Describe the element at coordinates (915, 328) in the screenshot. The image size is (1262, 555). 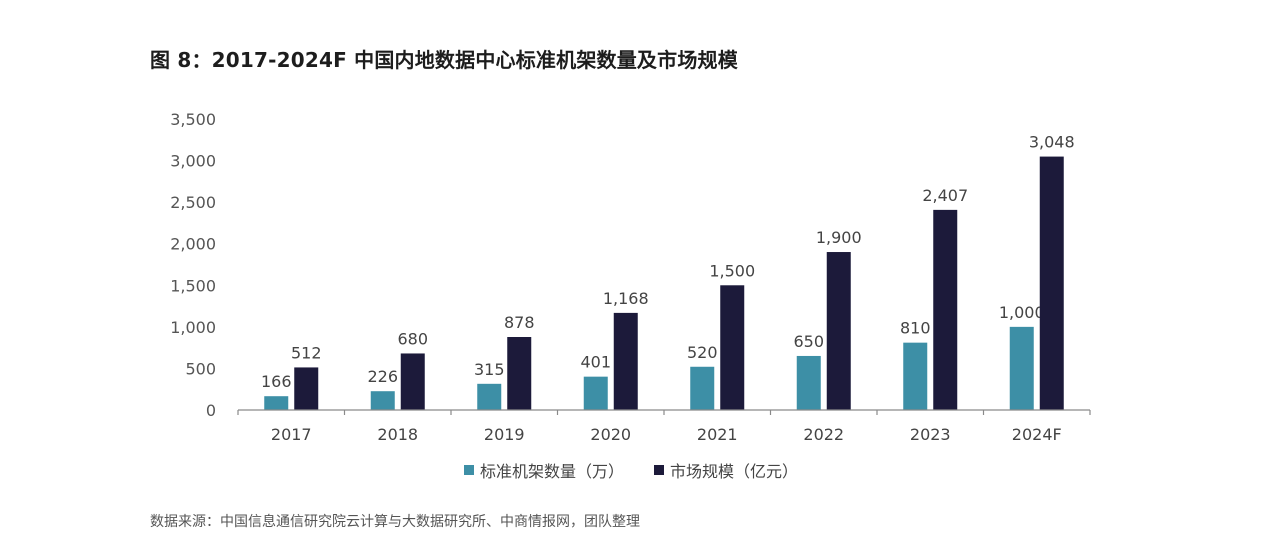
I see `bar-value-label: 810` at that location.